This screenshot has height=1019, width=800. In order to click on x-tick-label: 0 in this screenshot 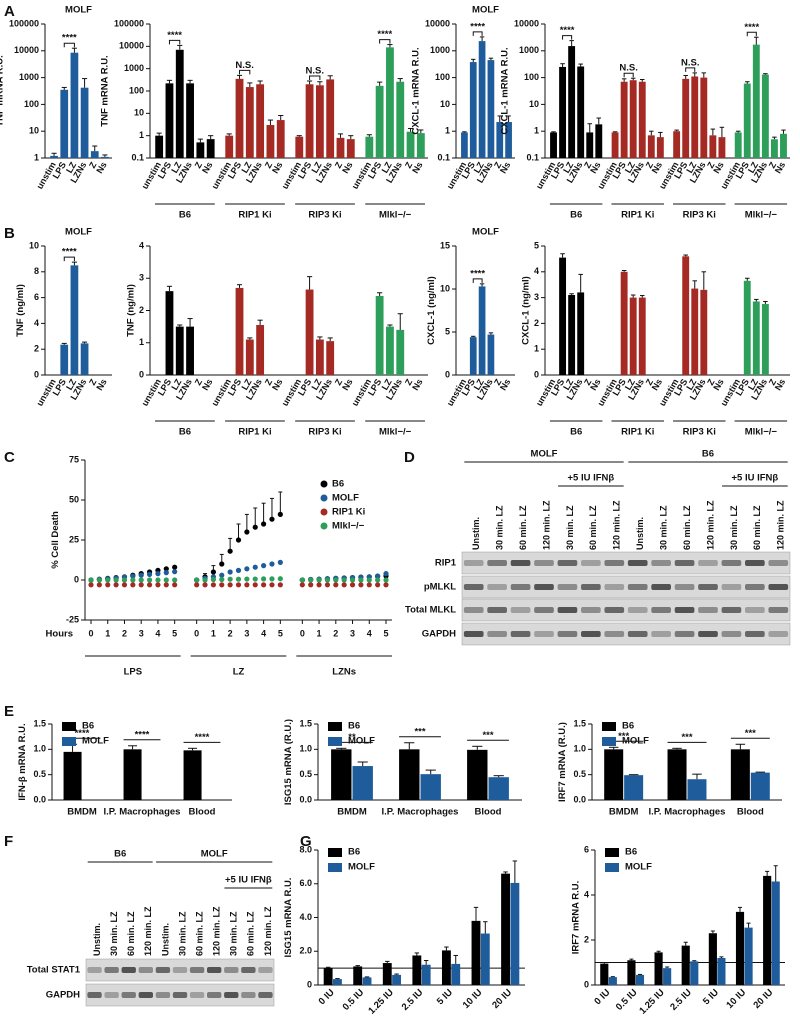, I will do `click(90, 633)`.